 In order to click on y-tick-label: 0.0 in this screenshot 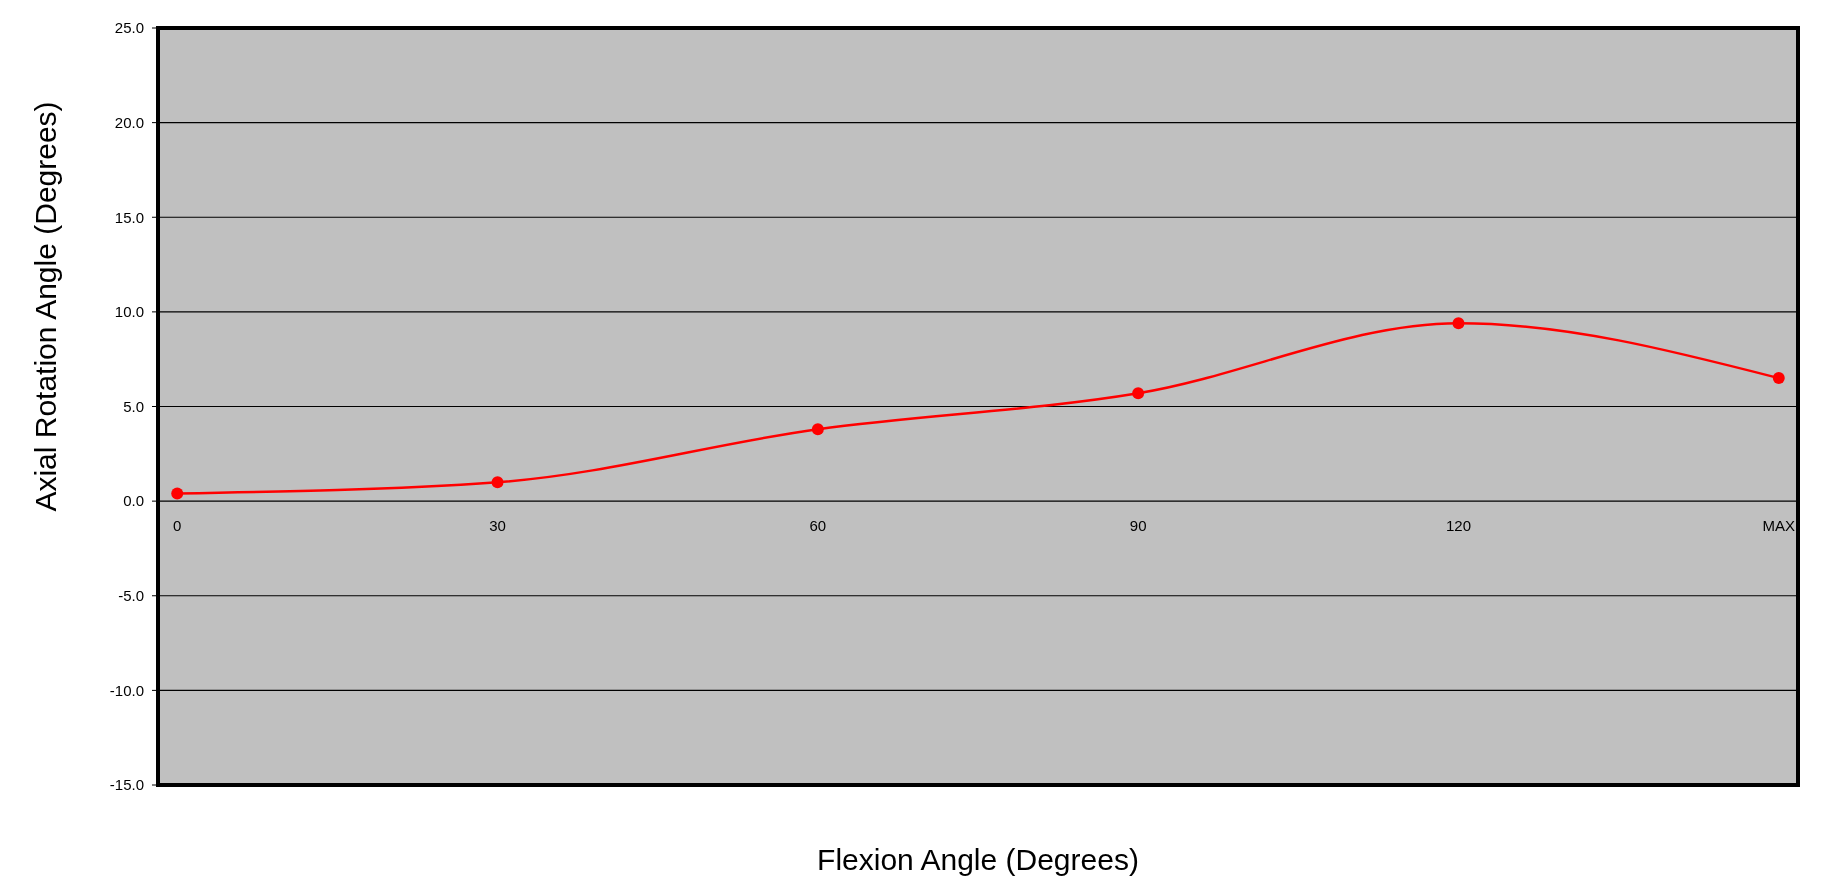, I will do `click(133, 501)`.